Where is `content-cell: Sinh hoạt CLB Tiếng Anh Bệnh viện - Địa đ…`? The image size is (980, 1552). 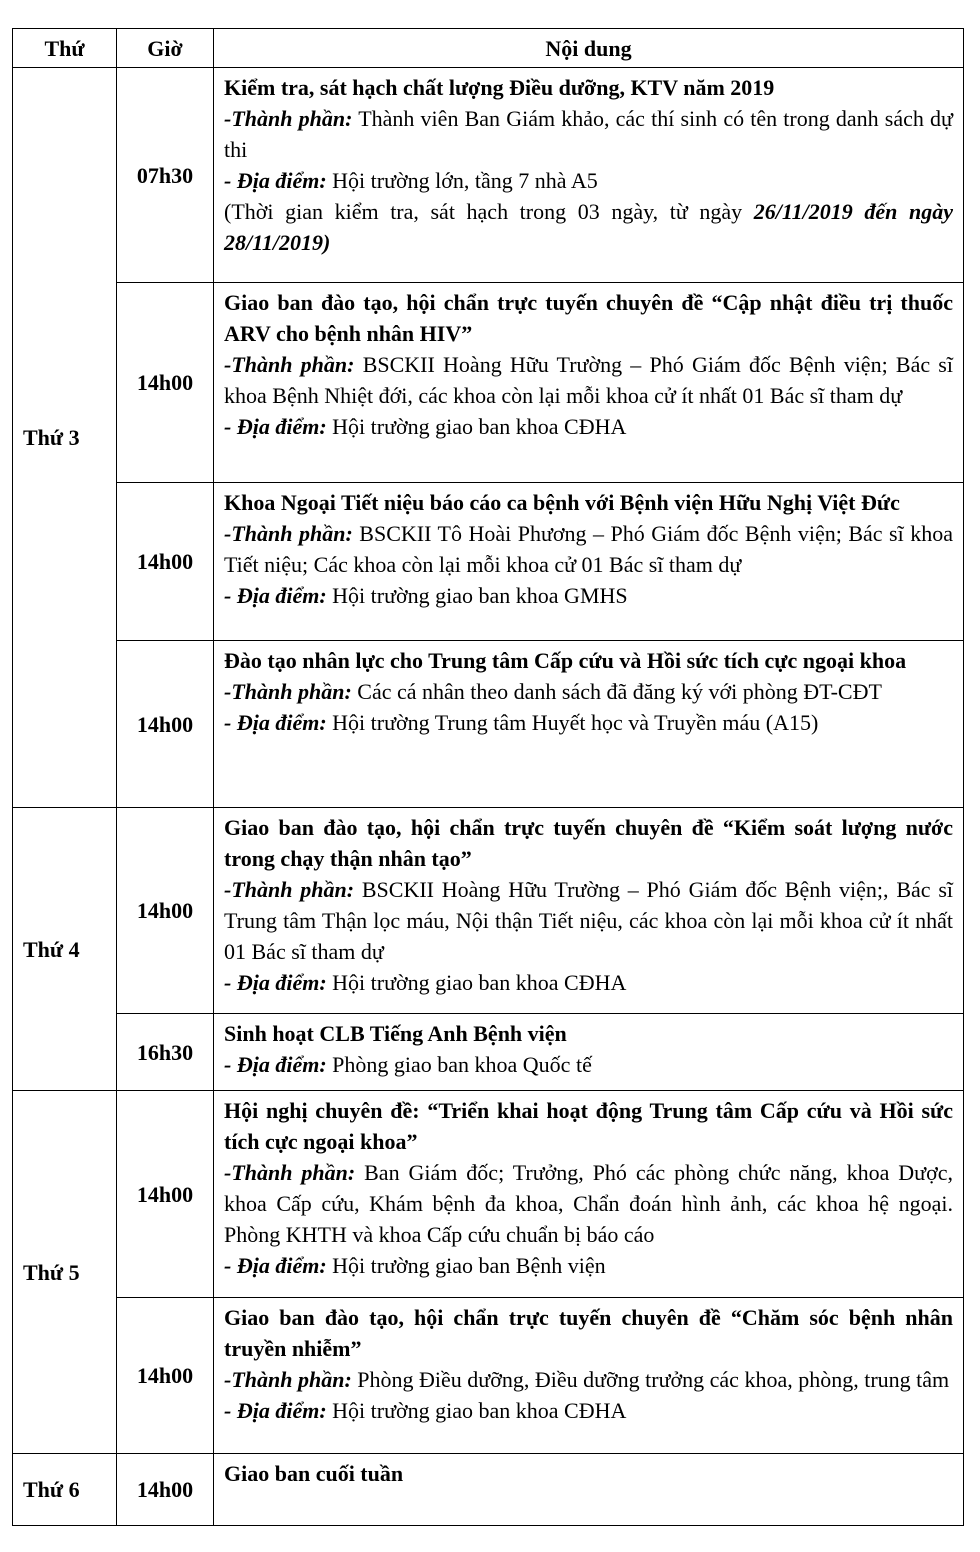
content-cell: Sinh hoạt CLB Tiếng Anh Bệnh viện - Địa đ… is located at coordinates (588, 1052).